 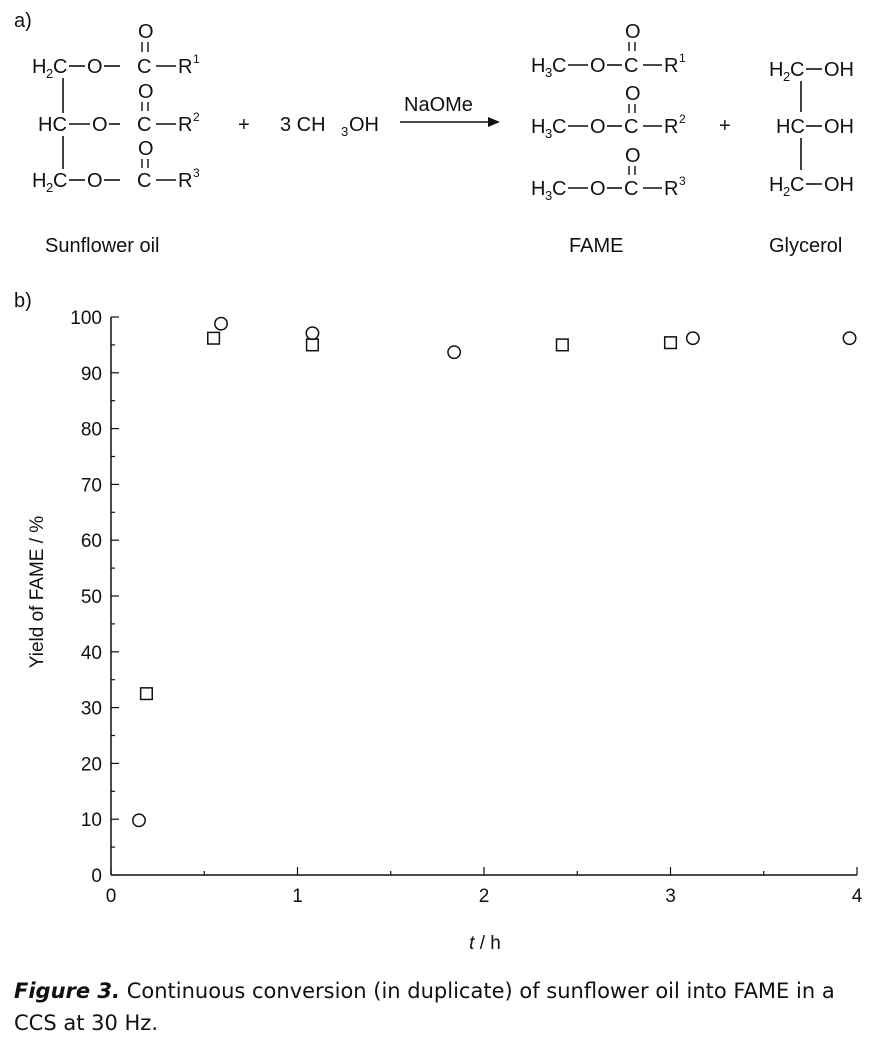 I want to click on y-tick-label: 10, so click(x=91, y=820).